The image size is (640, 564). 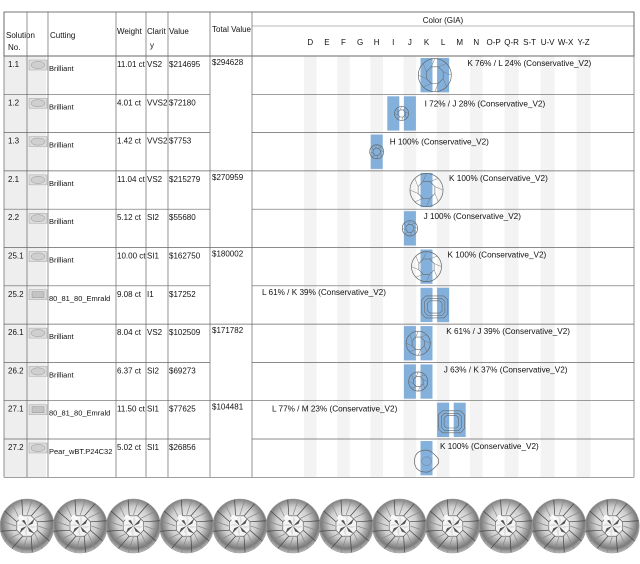 I want to click on color-result-label: H 100% (Conservative_V2), so click(x=439, y=142).